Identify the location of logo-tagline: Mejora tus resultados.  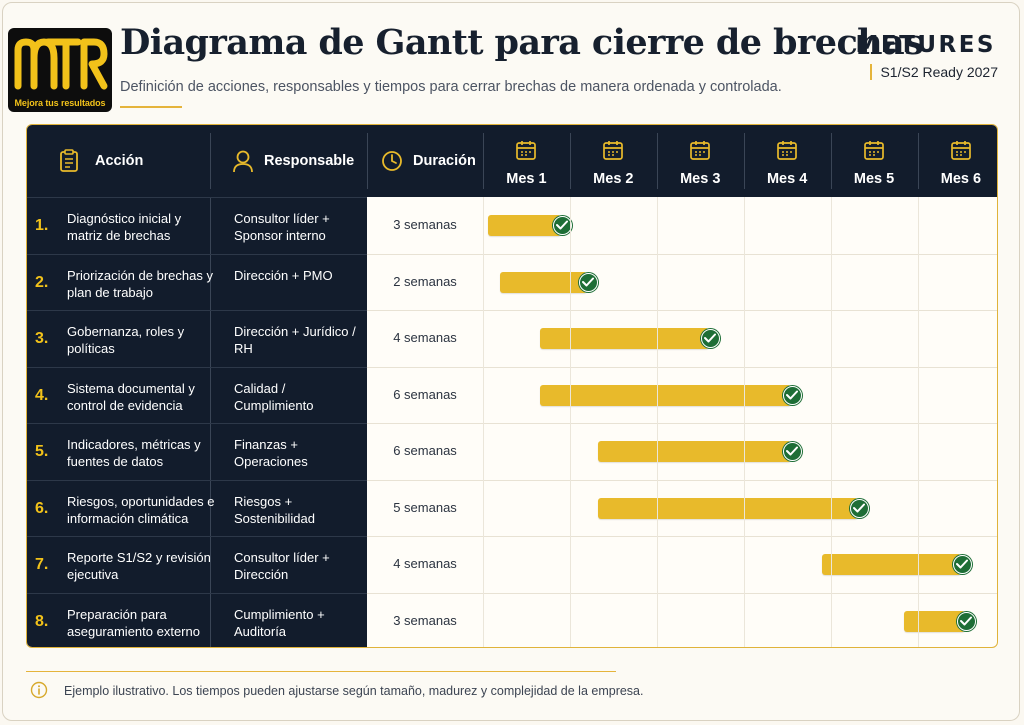
(60, 103).